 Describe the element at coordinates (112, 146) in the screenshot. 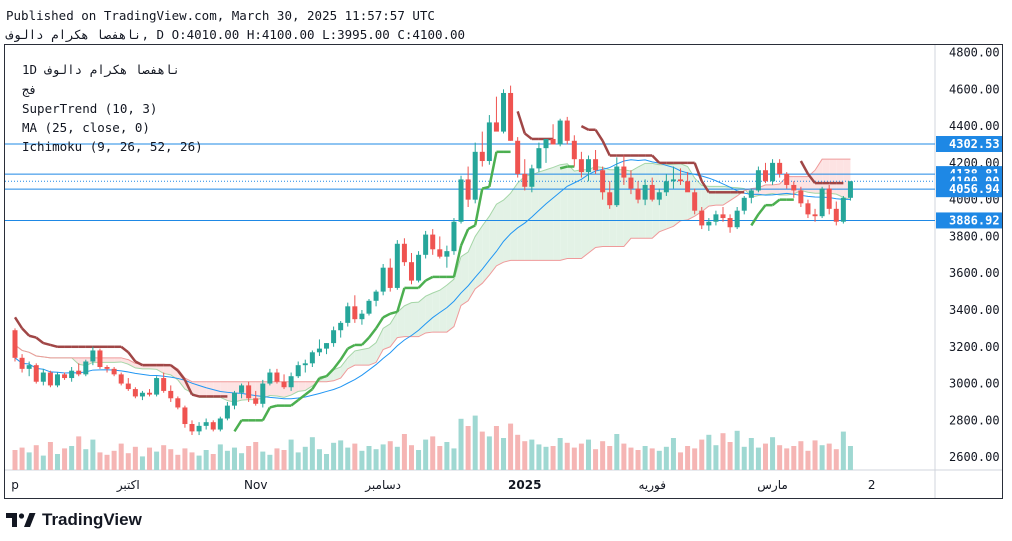

I see `legend-ichimoku: Ichimoku (9, 26, 52, 26)` at that location.